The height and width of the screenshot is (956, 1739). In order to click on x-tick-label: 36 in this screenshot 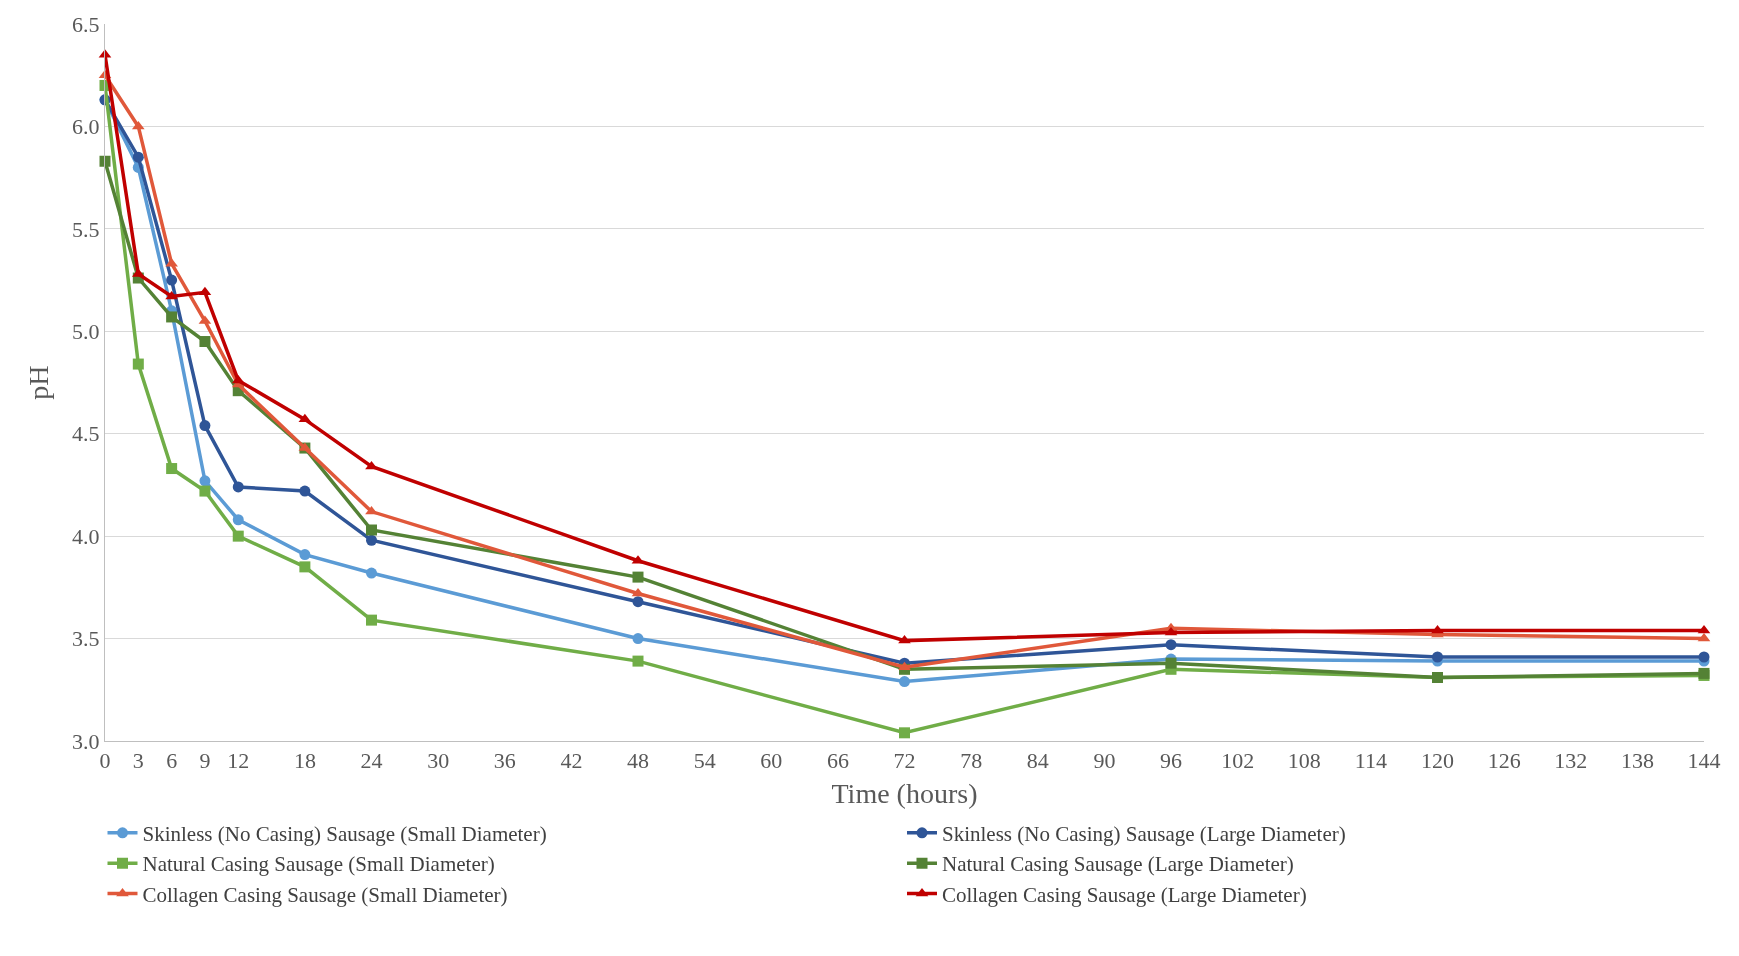, I will do `click(504, 761)`.